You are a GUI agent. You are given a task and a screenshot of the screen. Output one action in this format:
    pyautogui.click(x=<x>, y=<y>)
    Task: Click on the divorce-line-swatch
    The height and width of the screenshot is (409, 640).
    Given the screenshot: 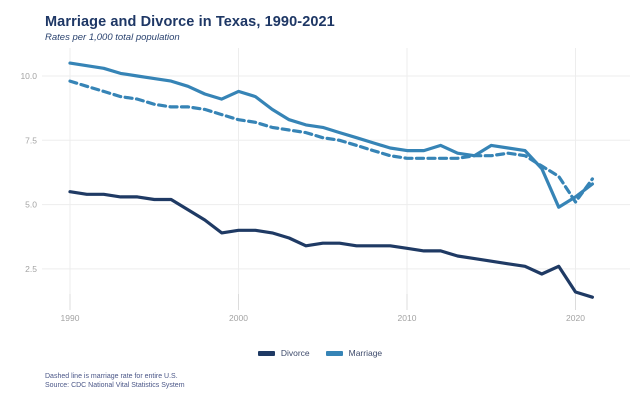 What is the action you would take?
    pyautogui.click(x=266, y=353)
    